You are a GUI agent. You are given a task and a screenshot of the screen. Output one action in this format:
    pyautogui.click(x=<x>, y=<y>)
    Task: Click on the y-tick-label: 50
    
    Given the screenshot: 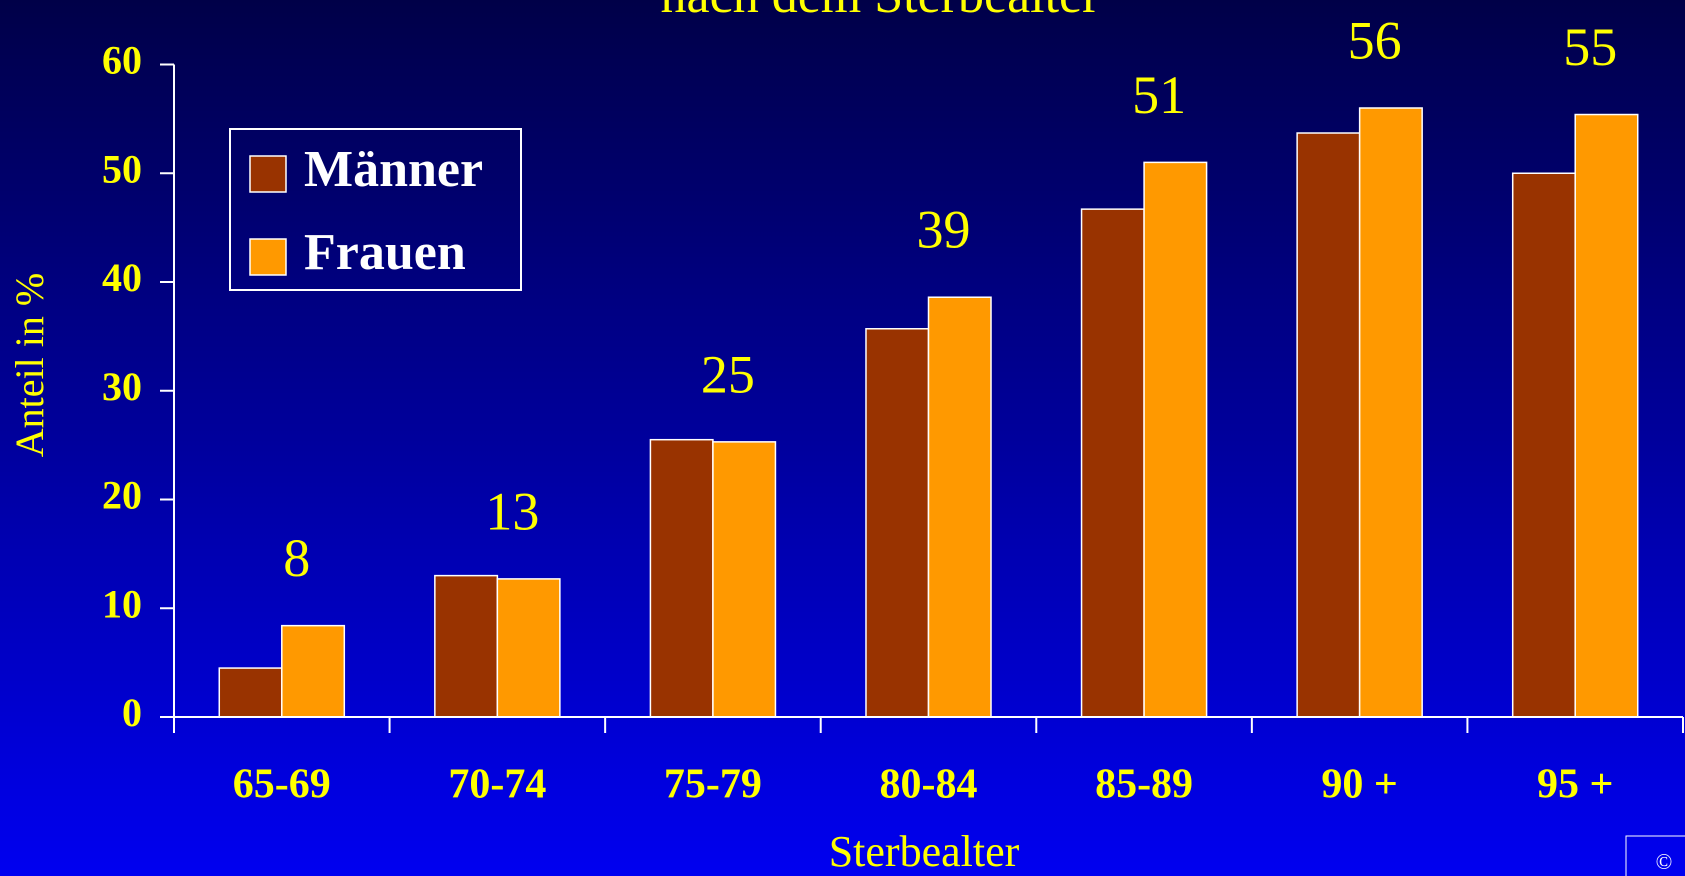 What is the action you would take?
    pyautogui.click(x=122, y=168)
    